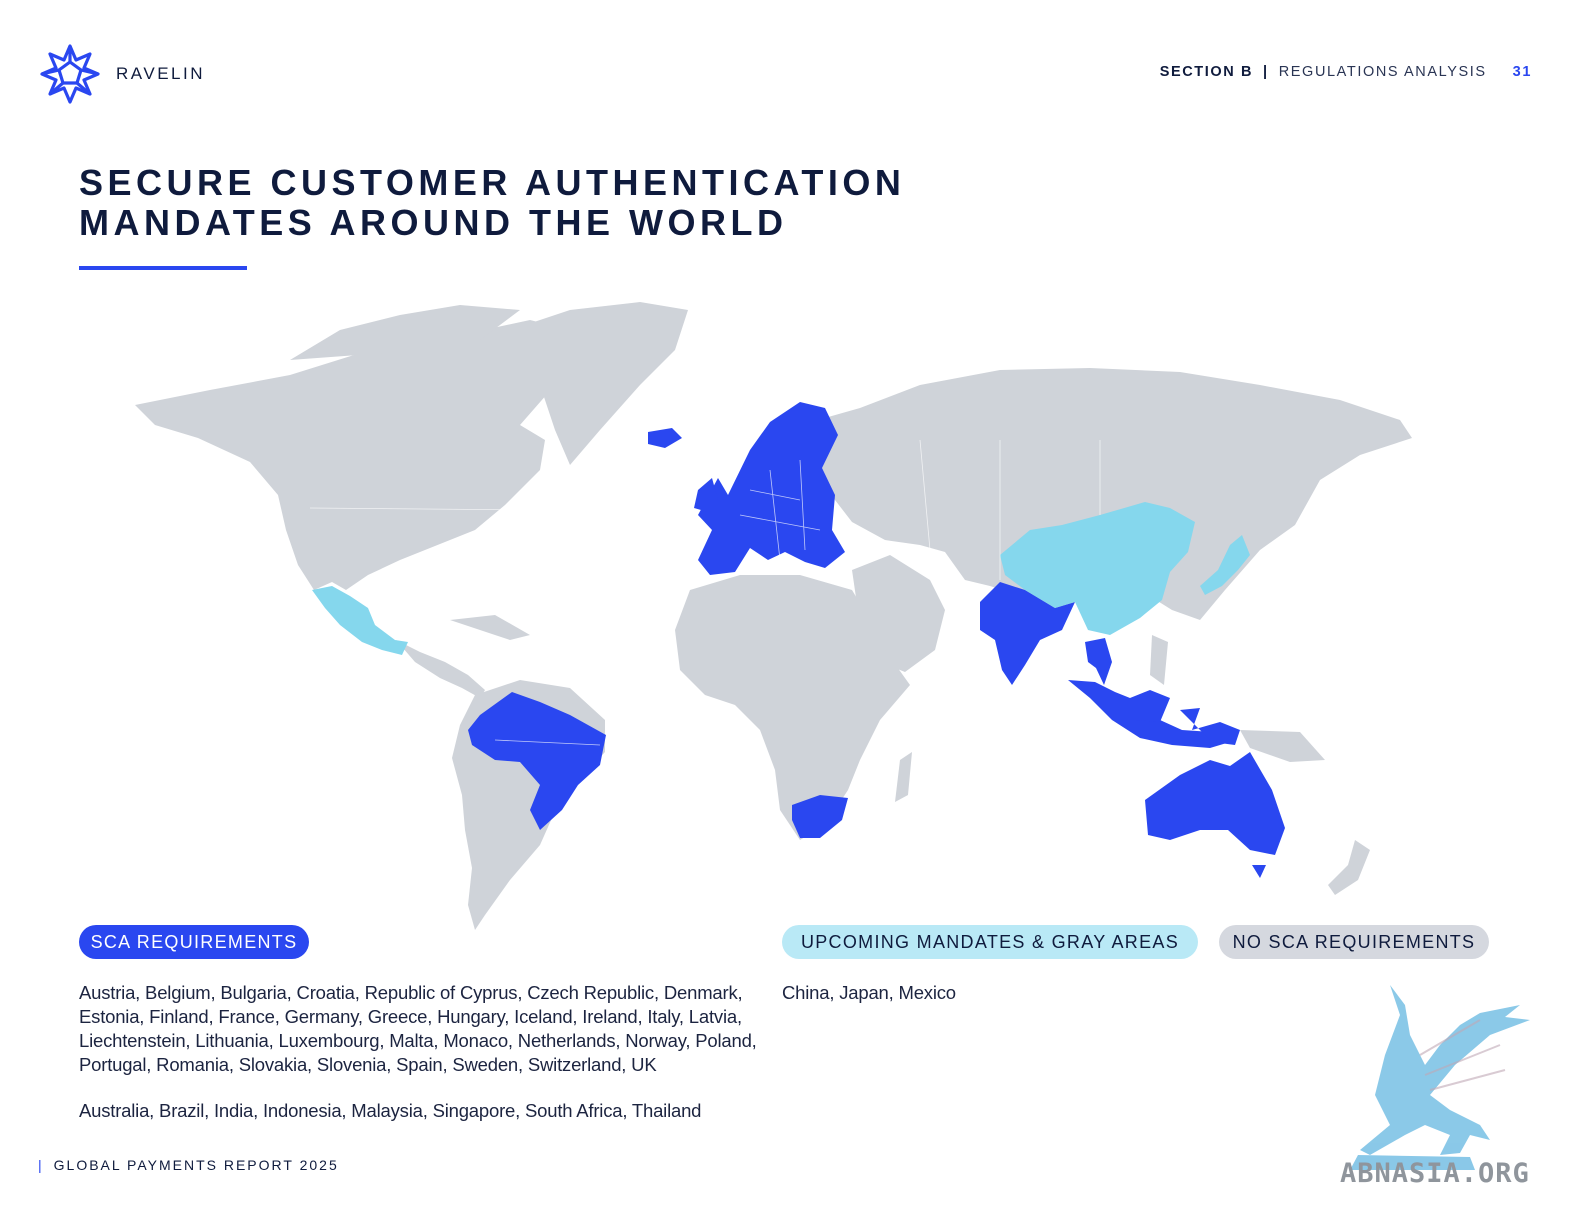 The height and width of the screenshot is (1224, 1584). What do you see at coordinates (360, 620) in the screenshot?
I see `region-mexico` at bounding box center [360, 620].